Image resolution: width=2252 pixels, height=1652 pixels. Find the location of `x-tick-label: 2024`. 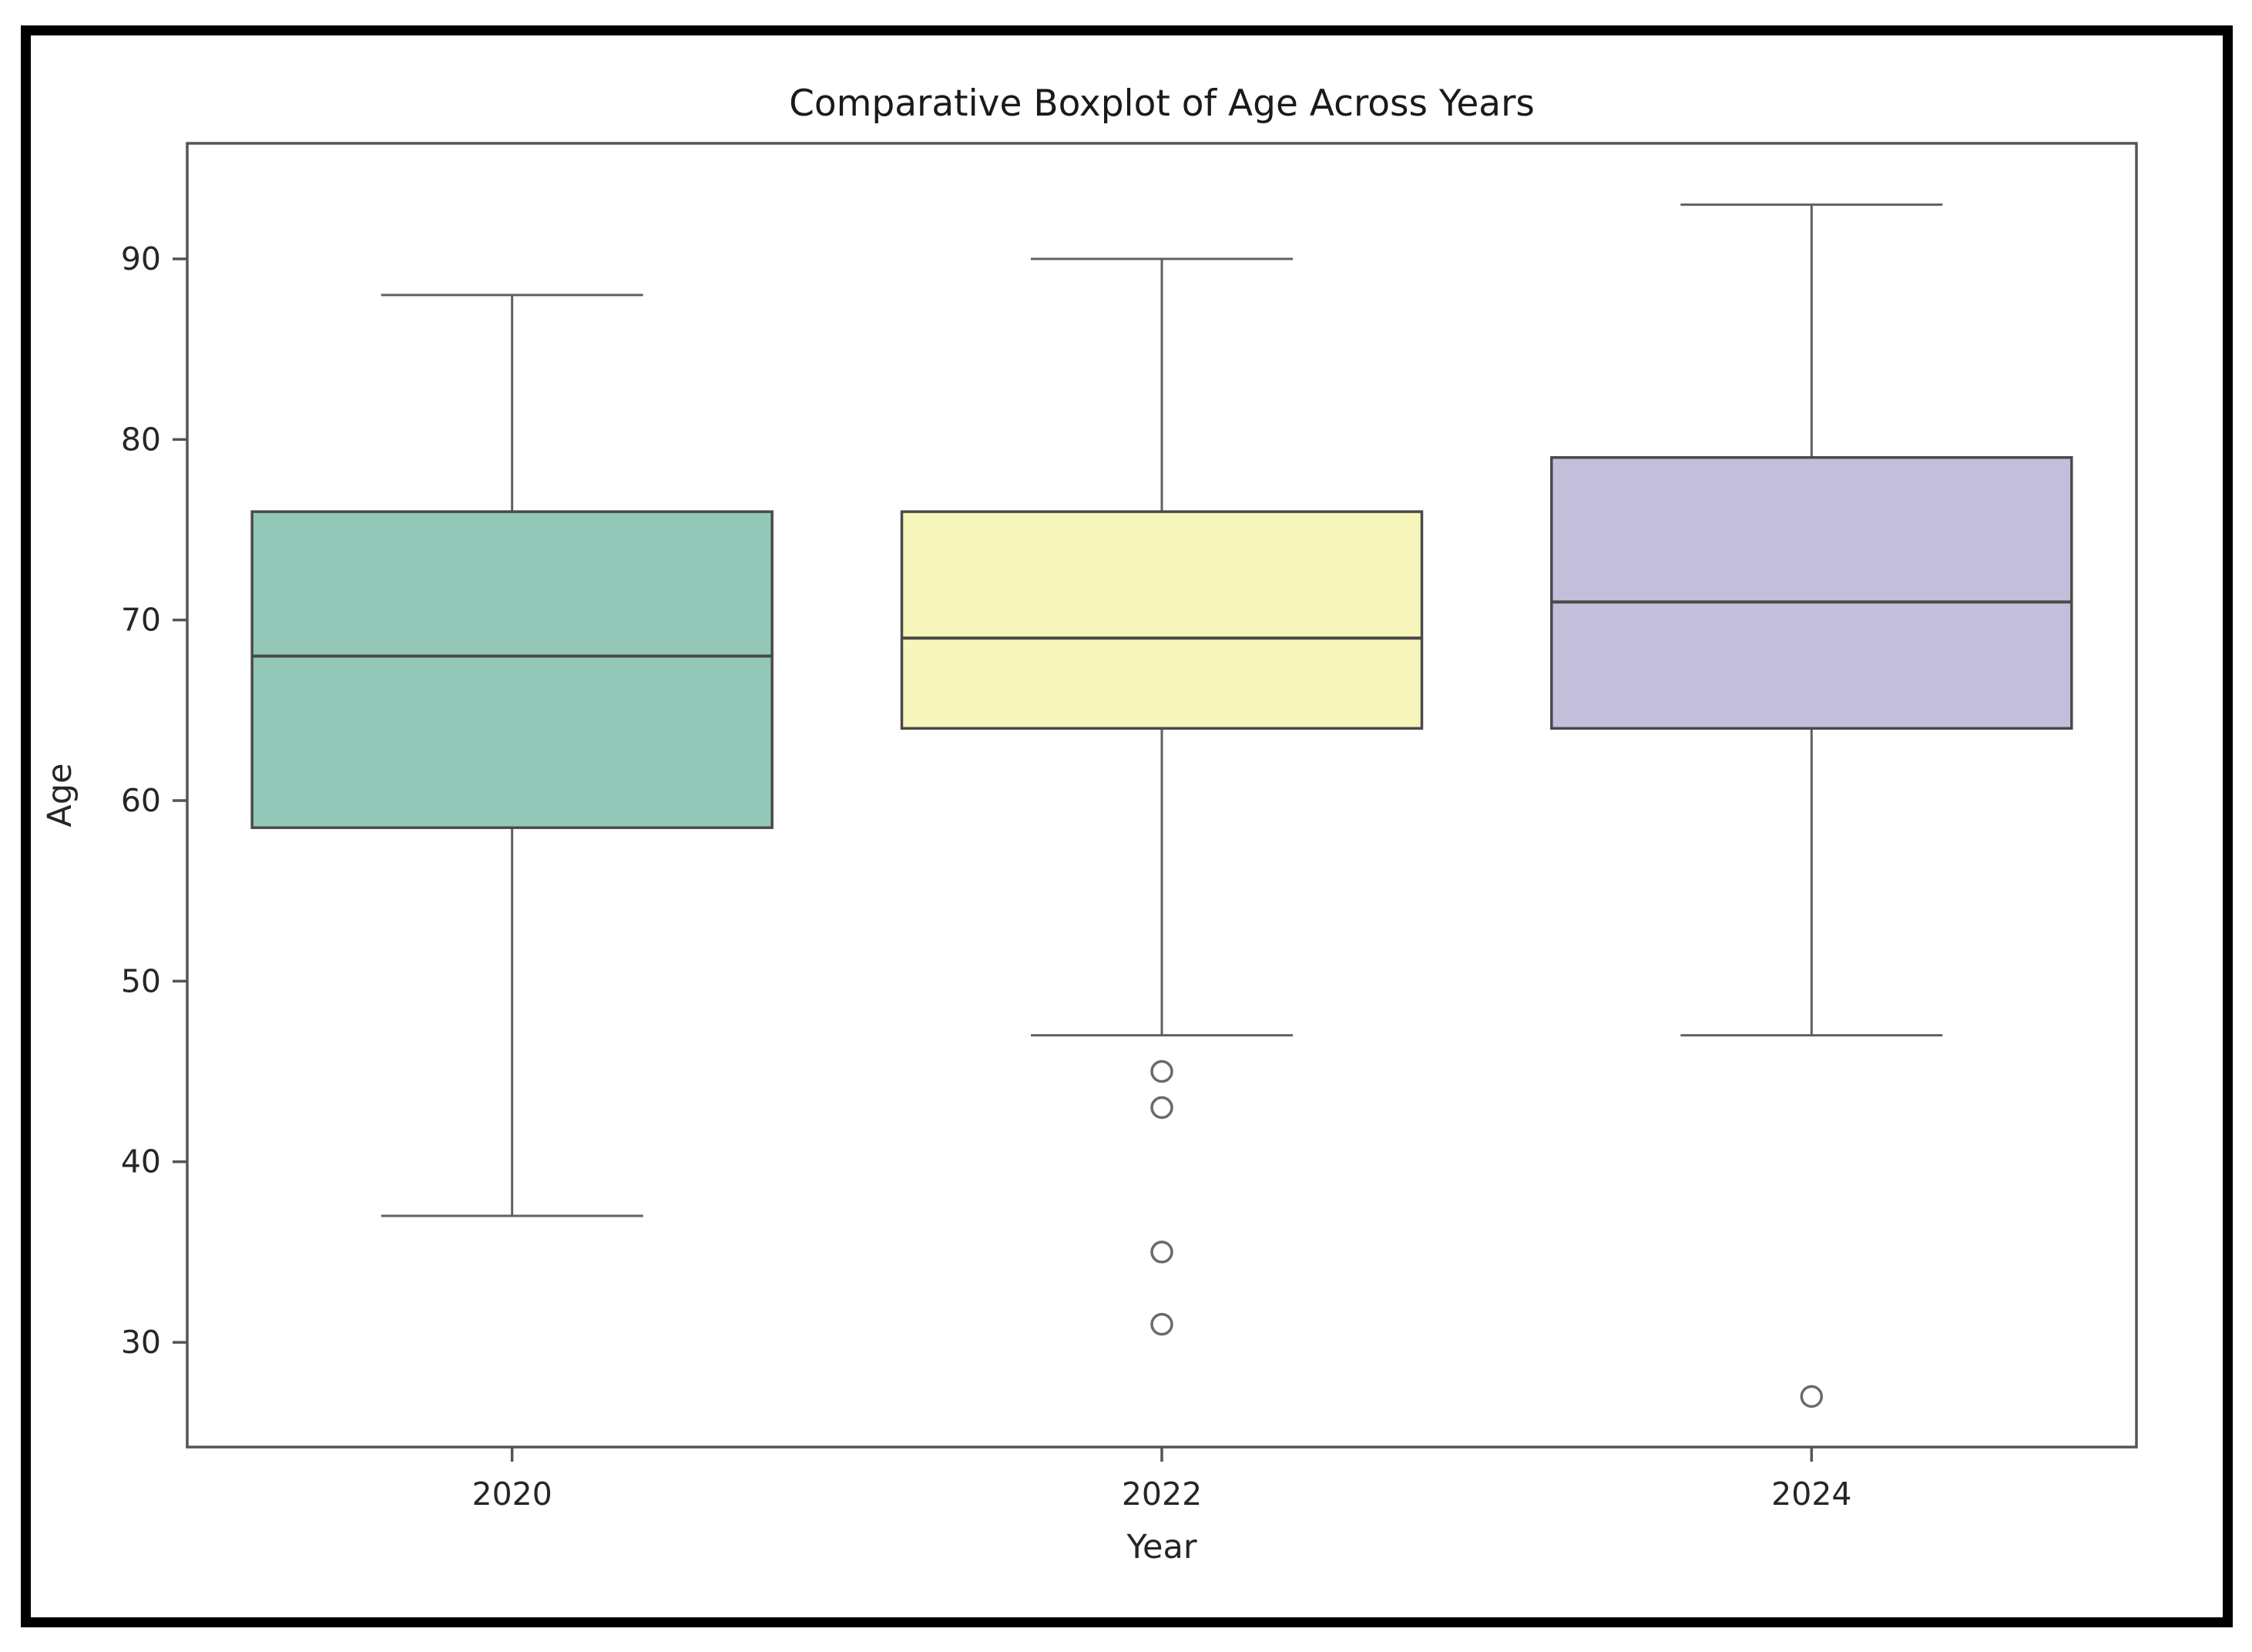

x-tick-label: 2024 is located at coordinates (1811, 1494).